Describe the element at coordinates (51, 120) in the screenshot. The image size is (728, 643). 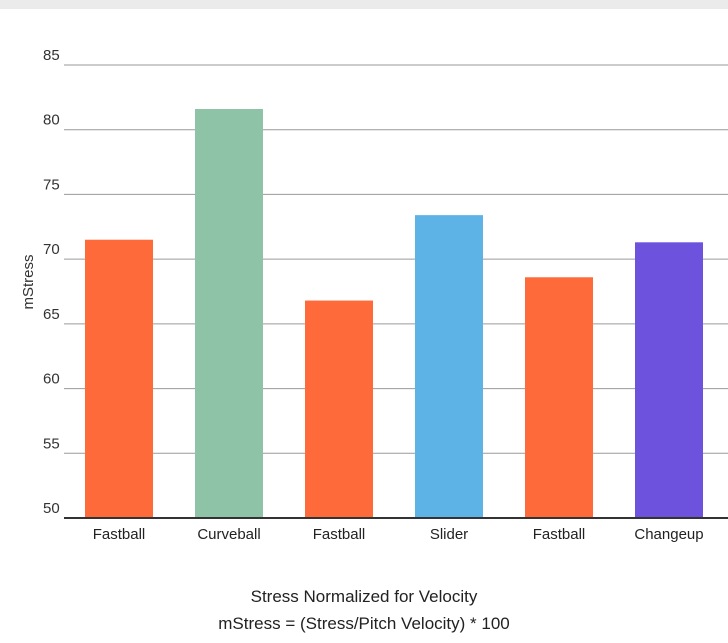
I see `y-tick-label: 80` at that location.